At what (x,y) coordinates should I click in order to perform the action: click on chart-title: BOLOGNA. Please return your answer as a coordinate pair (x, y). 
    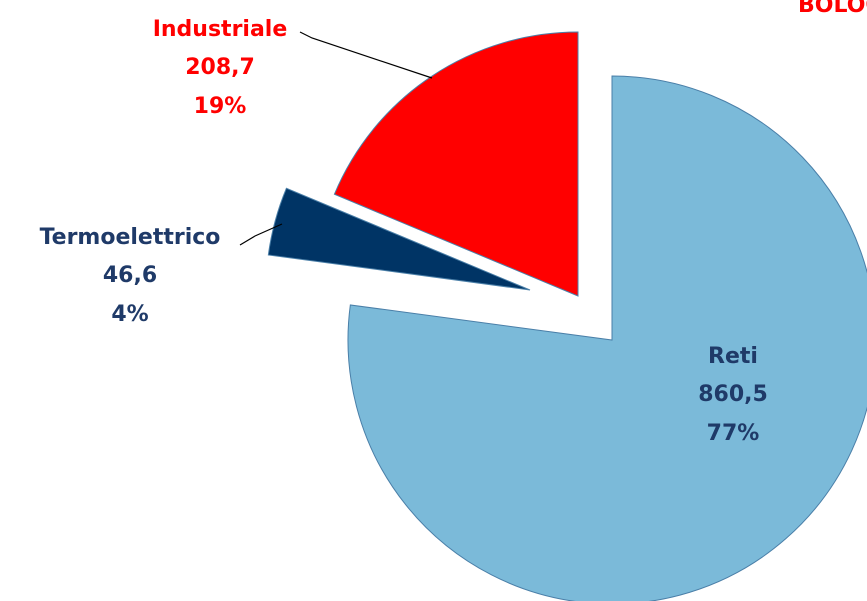
    Looking at the image, I should click on (832, 9).